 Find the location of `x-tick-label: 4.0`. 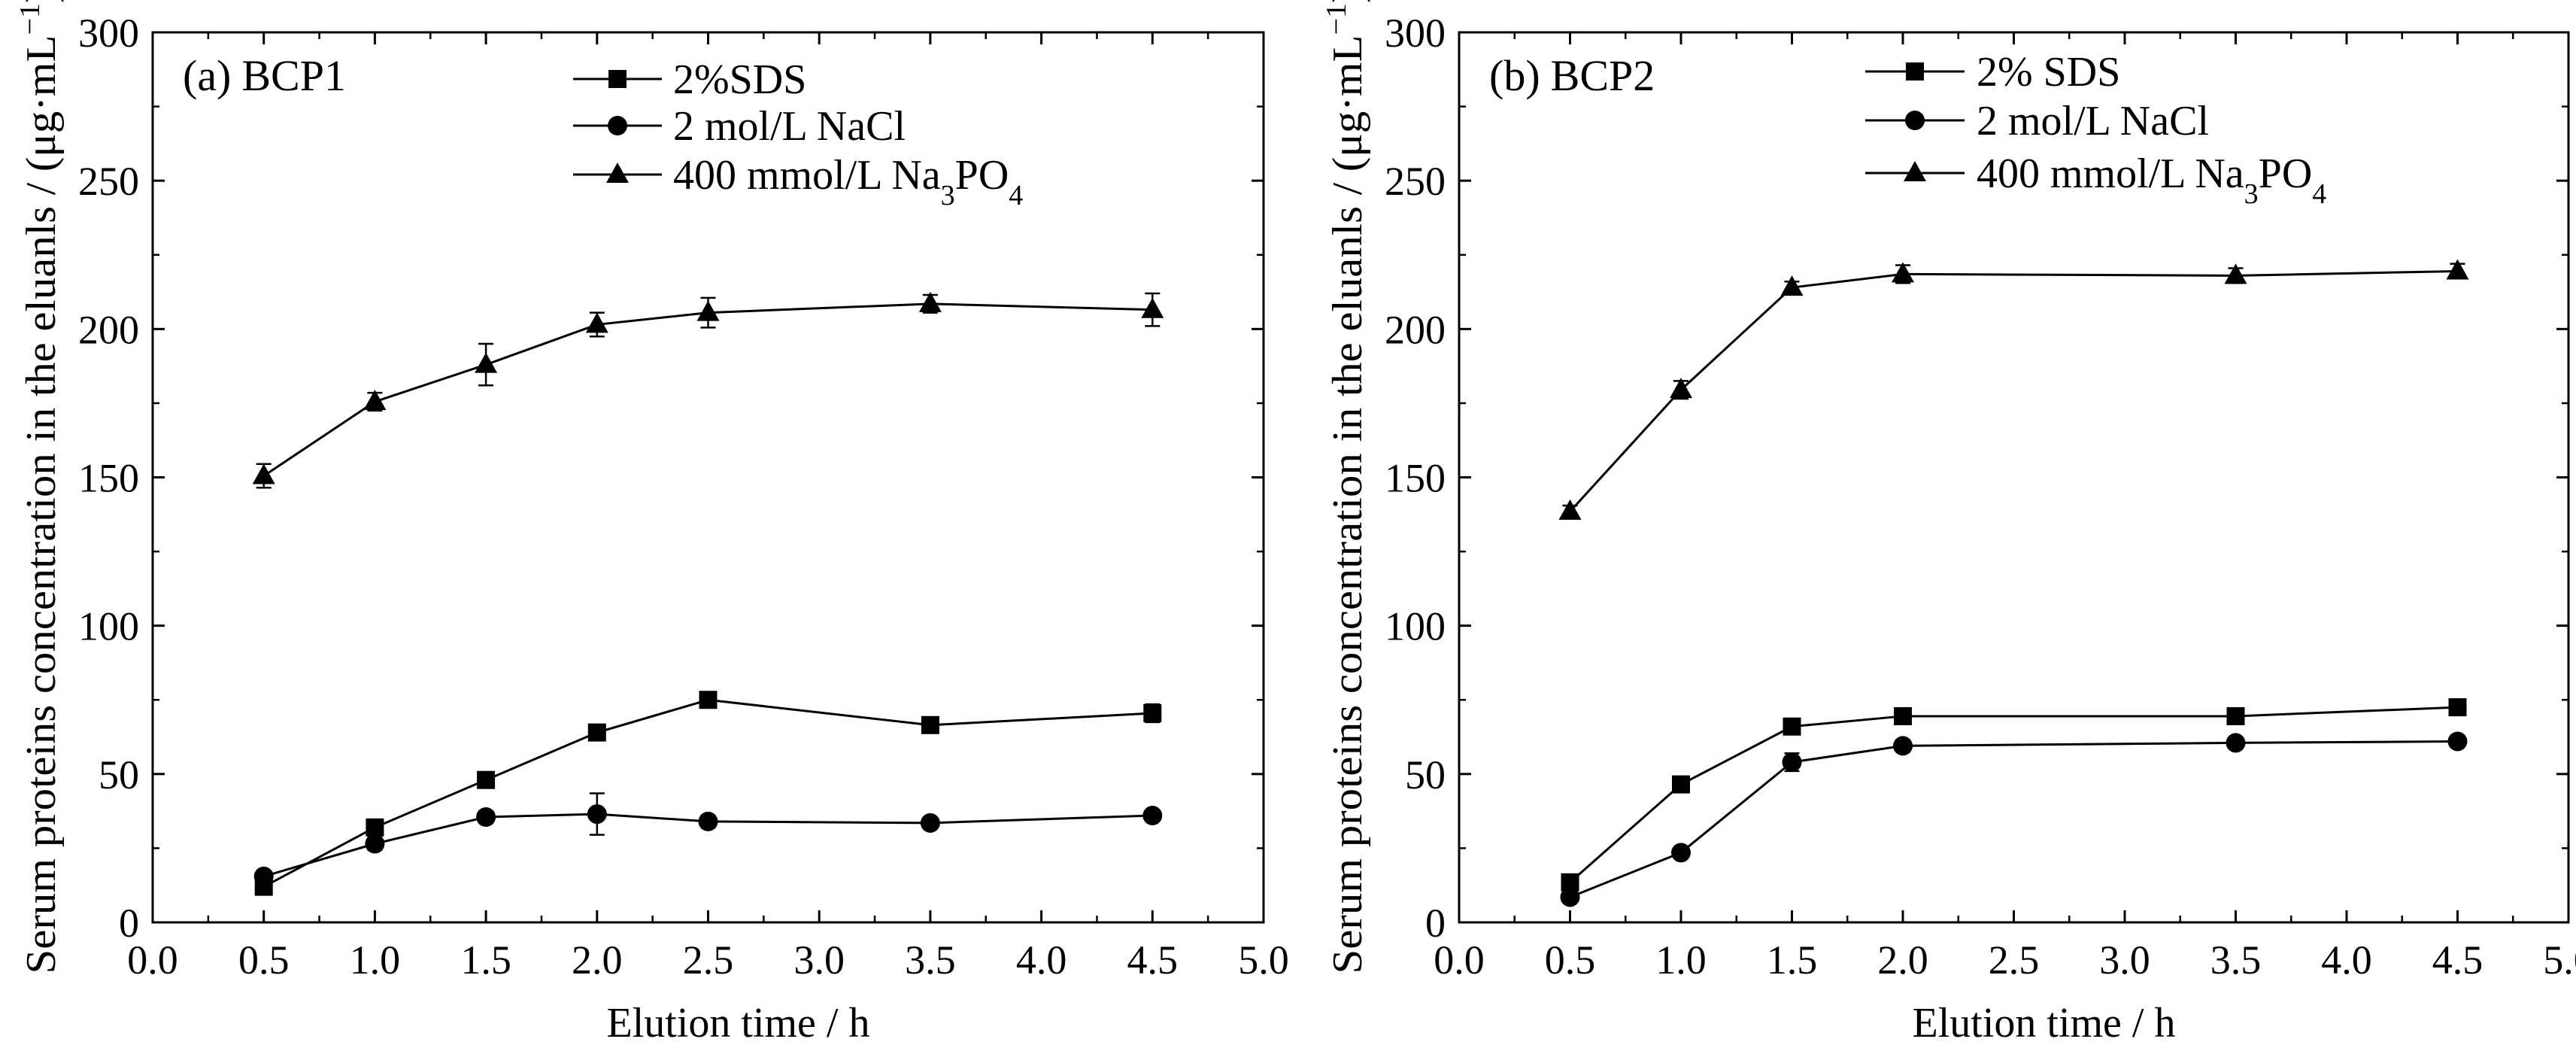

x-tick-label: 4.0 is located at coordinates (2346, 960).